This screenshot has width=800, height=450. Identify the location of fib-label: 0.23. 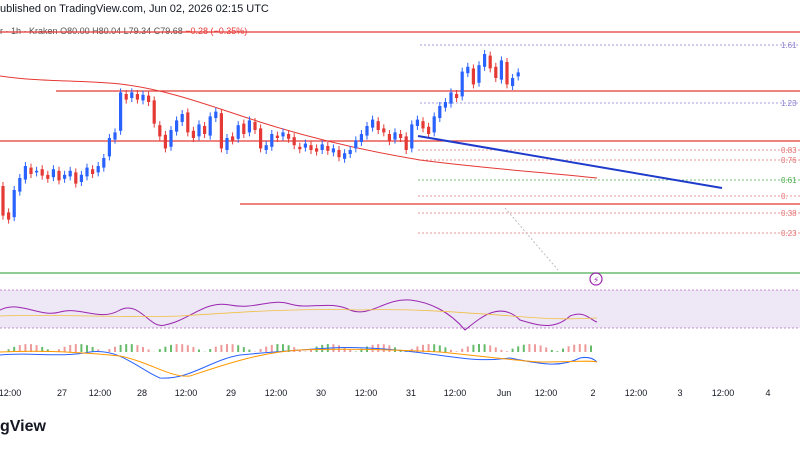
(789, 233).